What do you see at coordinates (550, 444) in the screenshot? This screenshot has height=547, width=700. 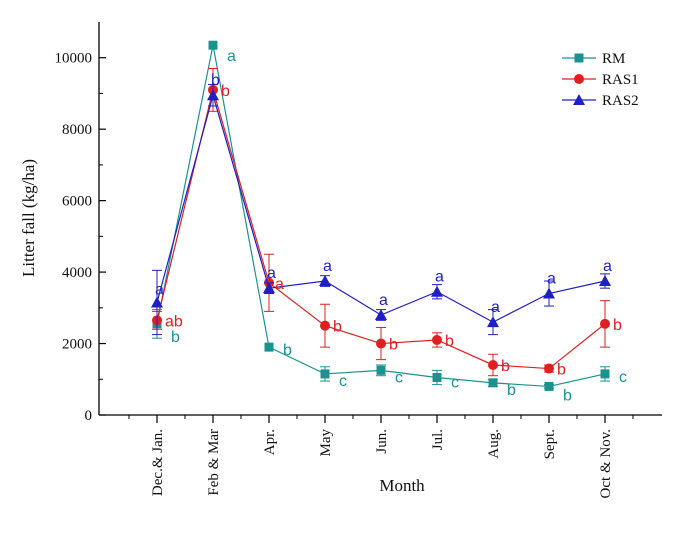 I see `x-tick-label: Sept.` at bounding box center [550, 444].